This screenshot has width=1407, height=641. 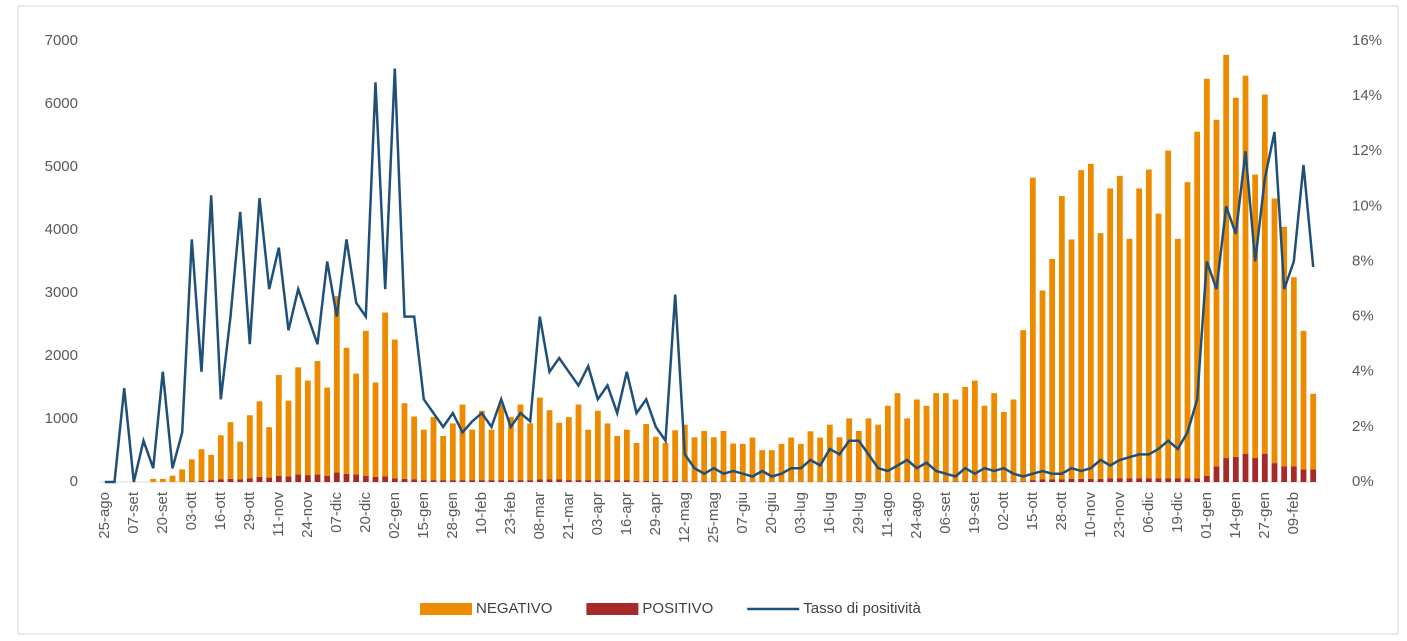 I want to click on x-tick-label: 19-dic, so click(x=1177, y=512).